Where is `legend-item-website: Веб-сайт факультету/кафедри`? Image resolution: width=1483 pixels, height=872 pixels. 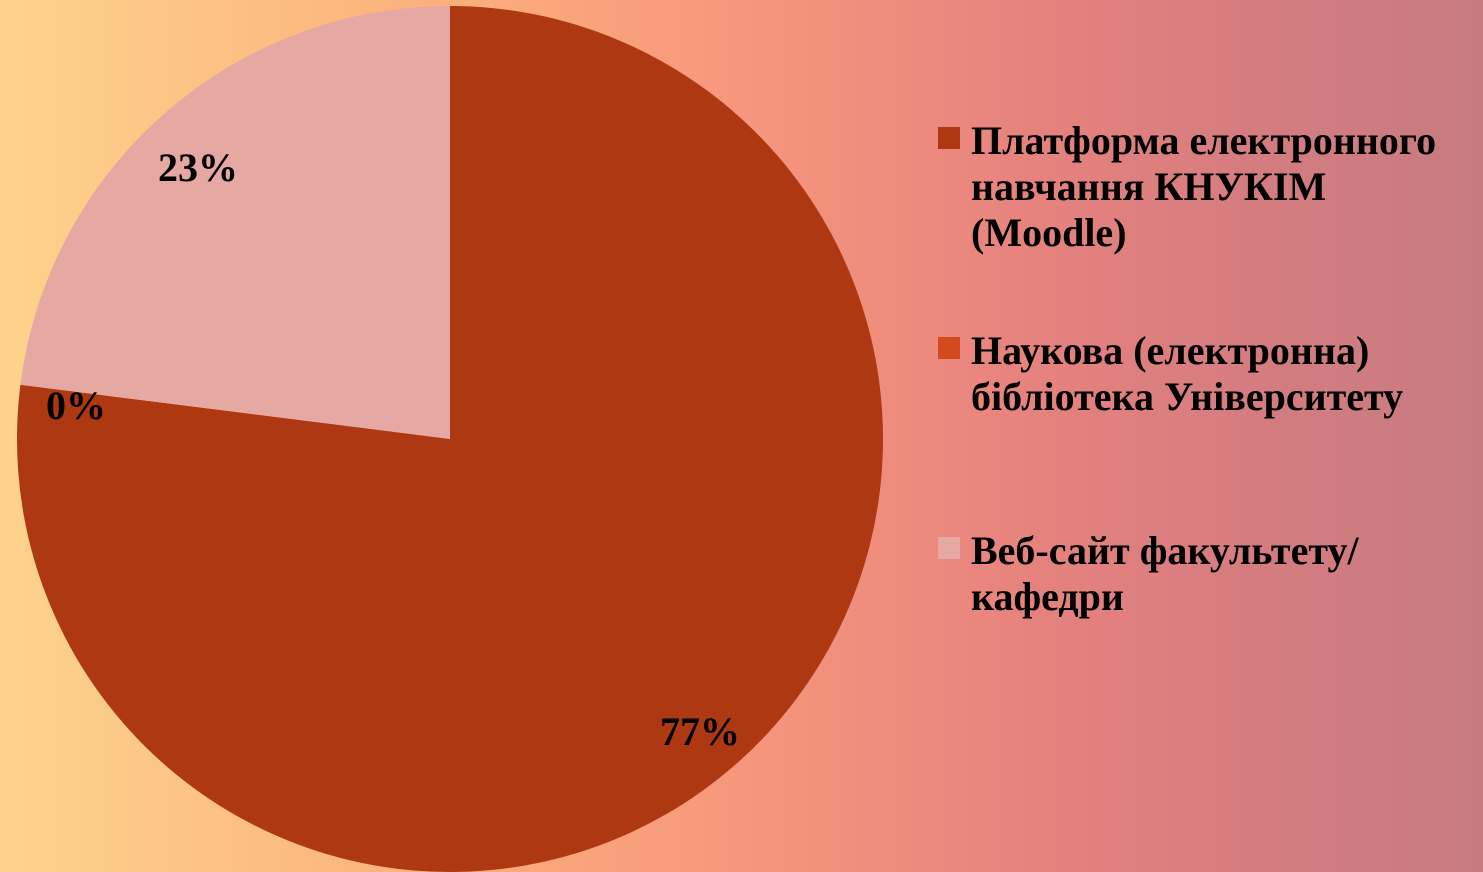 legend-item-website: Веб-сайт факультету/кафедри is located at coordinates (1208, 574).